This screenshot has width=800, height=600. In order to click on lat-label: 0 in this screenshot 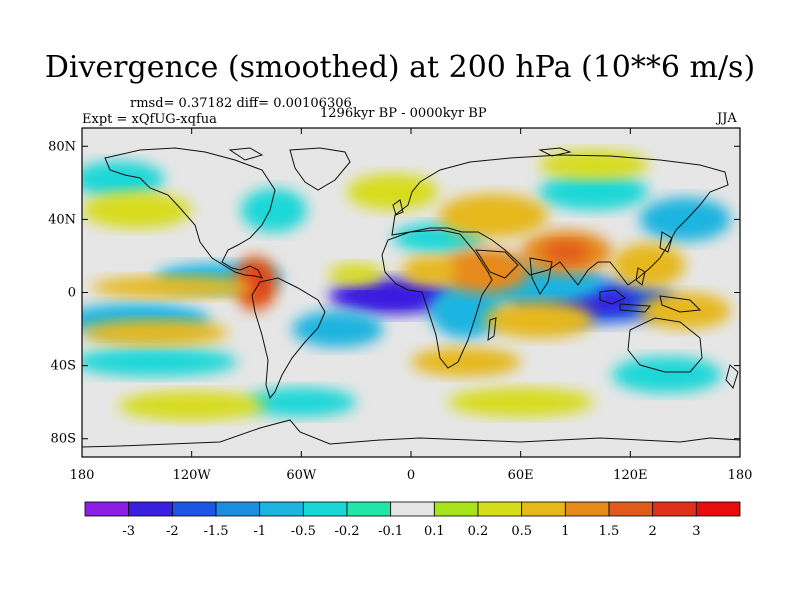, I will do `click(72, 293)`.